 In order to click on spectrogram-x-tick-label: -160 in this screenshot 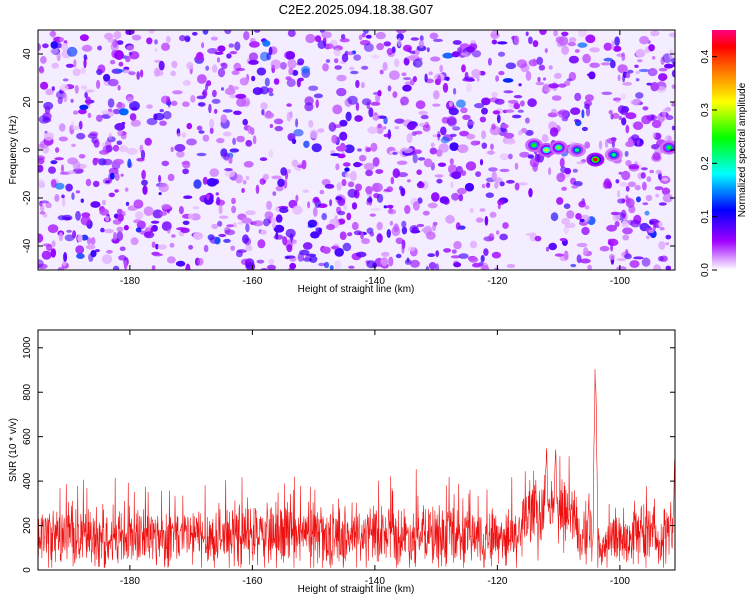, I will do `click(252, 281)`.